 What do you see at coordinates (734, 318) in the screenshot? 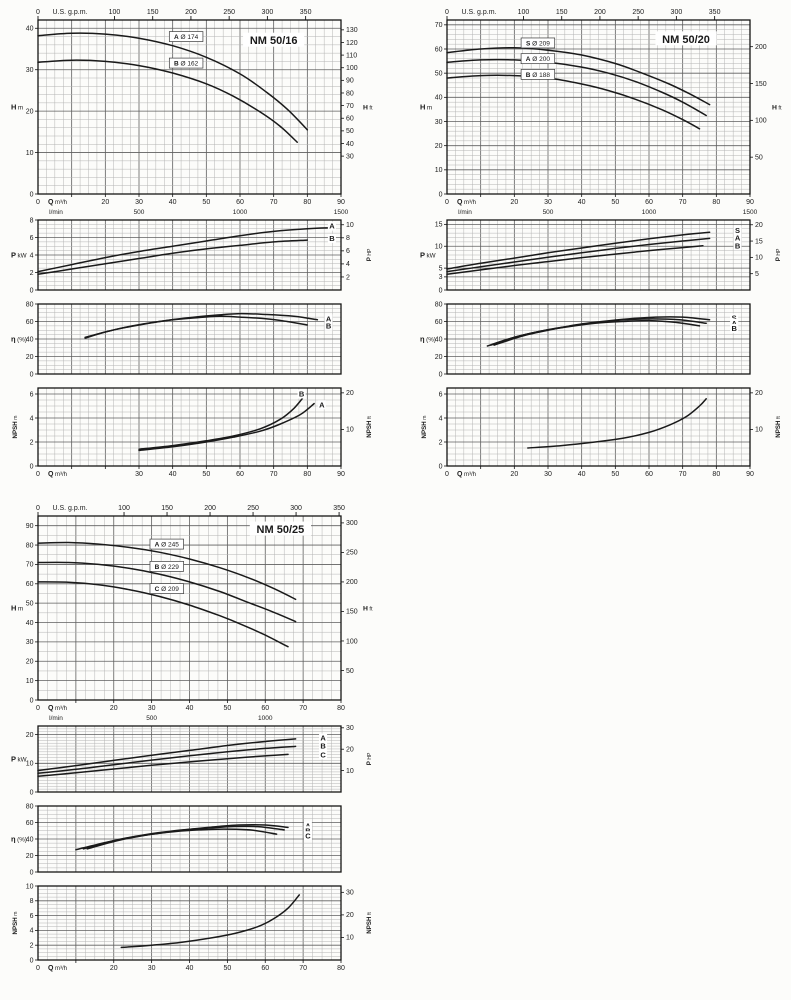
I see `series-letter: S` at bounding box center [734, 318].